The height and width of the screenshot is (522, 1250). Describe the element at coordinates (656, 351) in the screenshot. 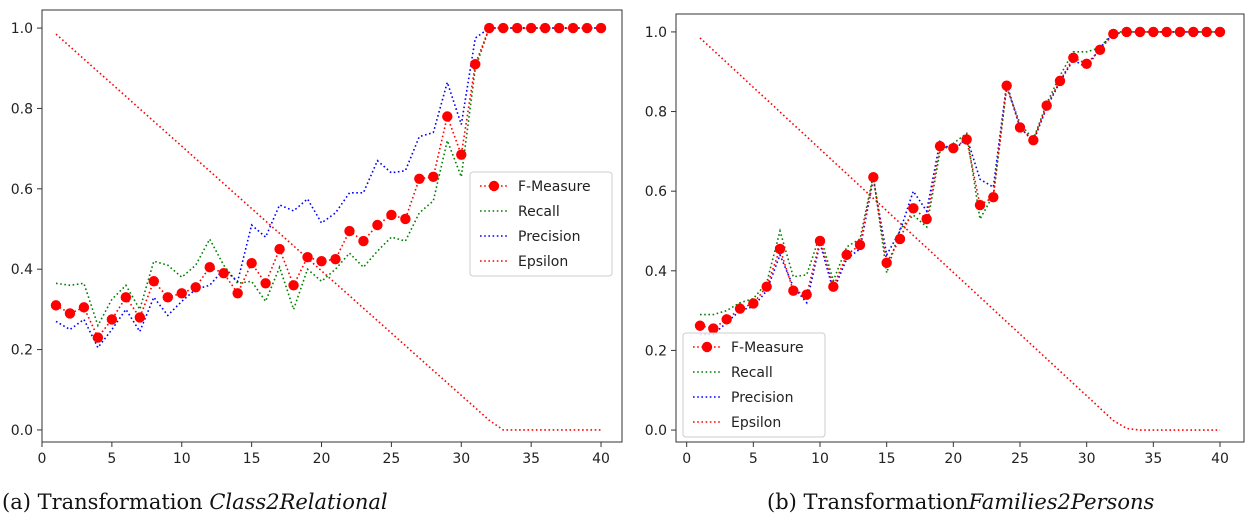

I see `y-tick-label: 0.2` at that location.